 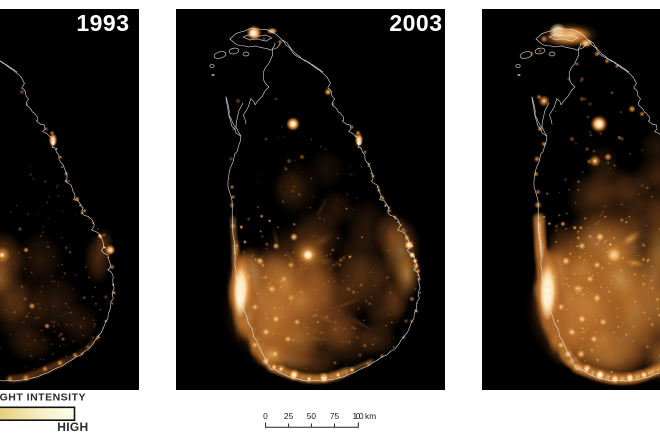 What do you see at coordinates (370, 416) in the screenshot?
I see `svg-text: km` at bounding box center [370, 416].